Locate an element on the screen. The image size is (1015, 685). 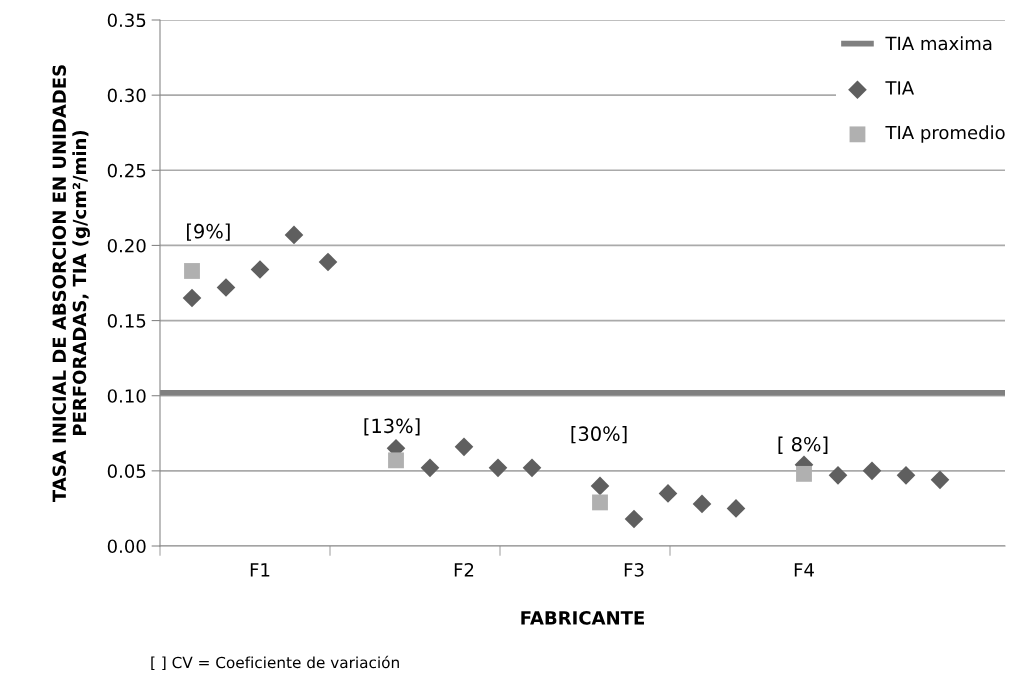
text: [ ] CV = Coeficiente de variación is located at coordinates (275, 663).